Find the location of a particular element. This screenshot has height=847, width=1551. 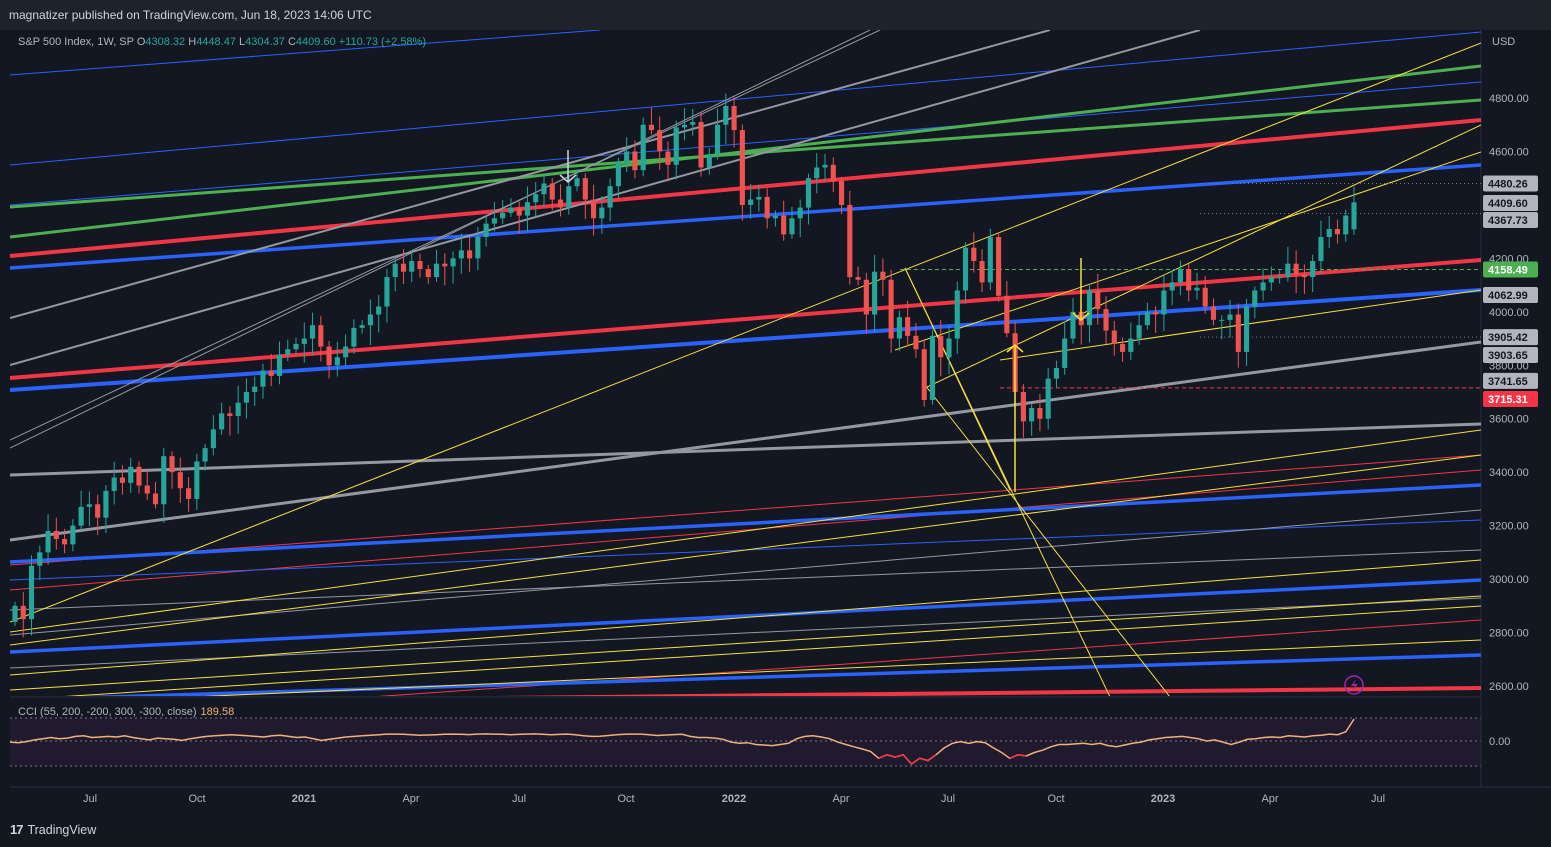

time-tick-10: 2023 is located at coordinates (1163, 799).